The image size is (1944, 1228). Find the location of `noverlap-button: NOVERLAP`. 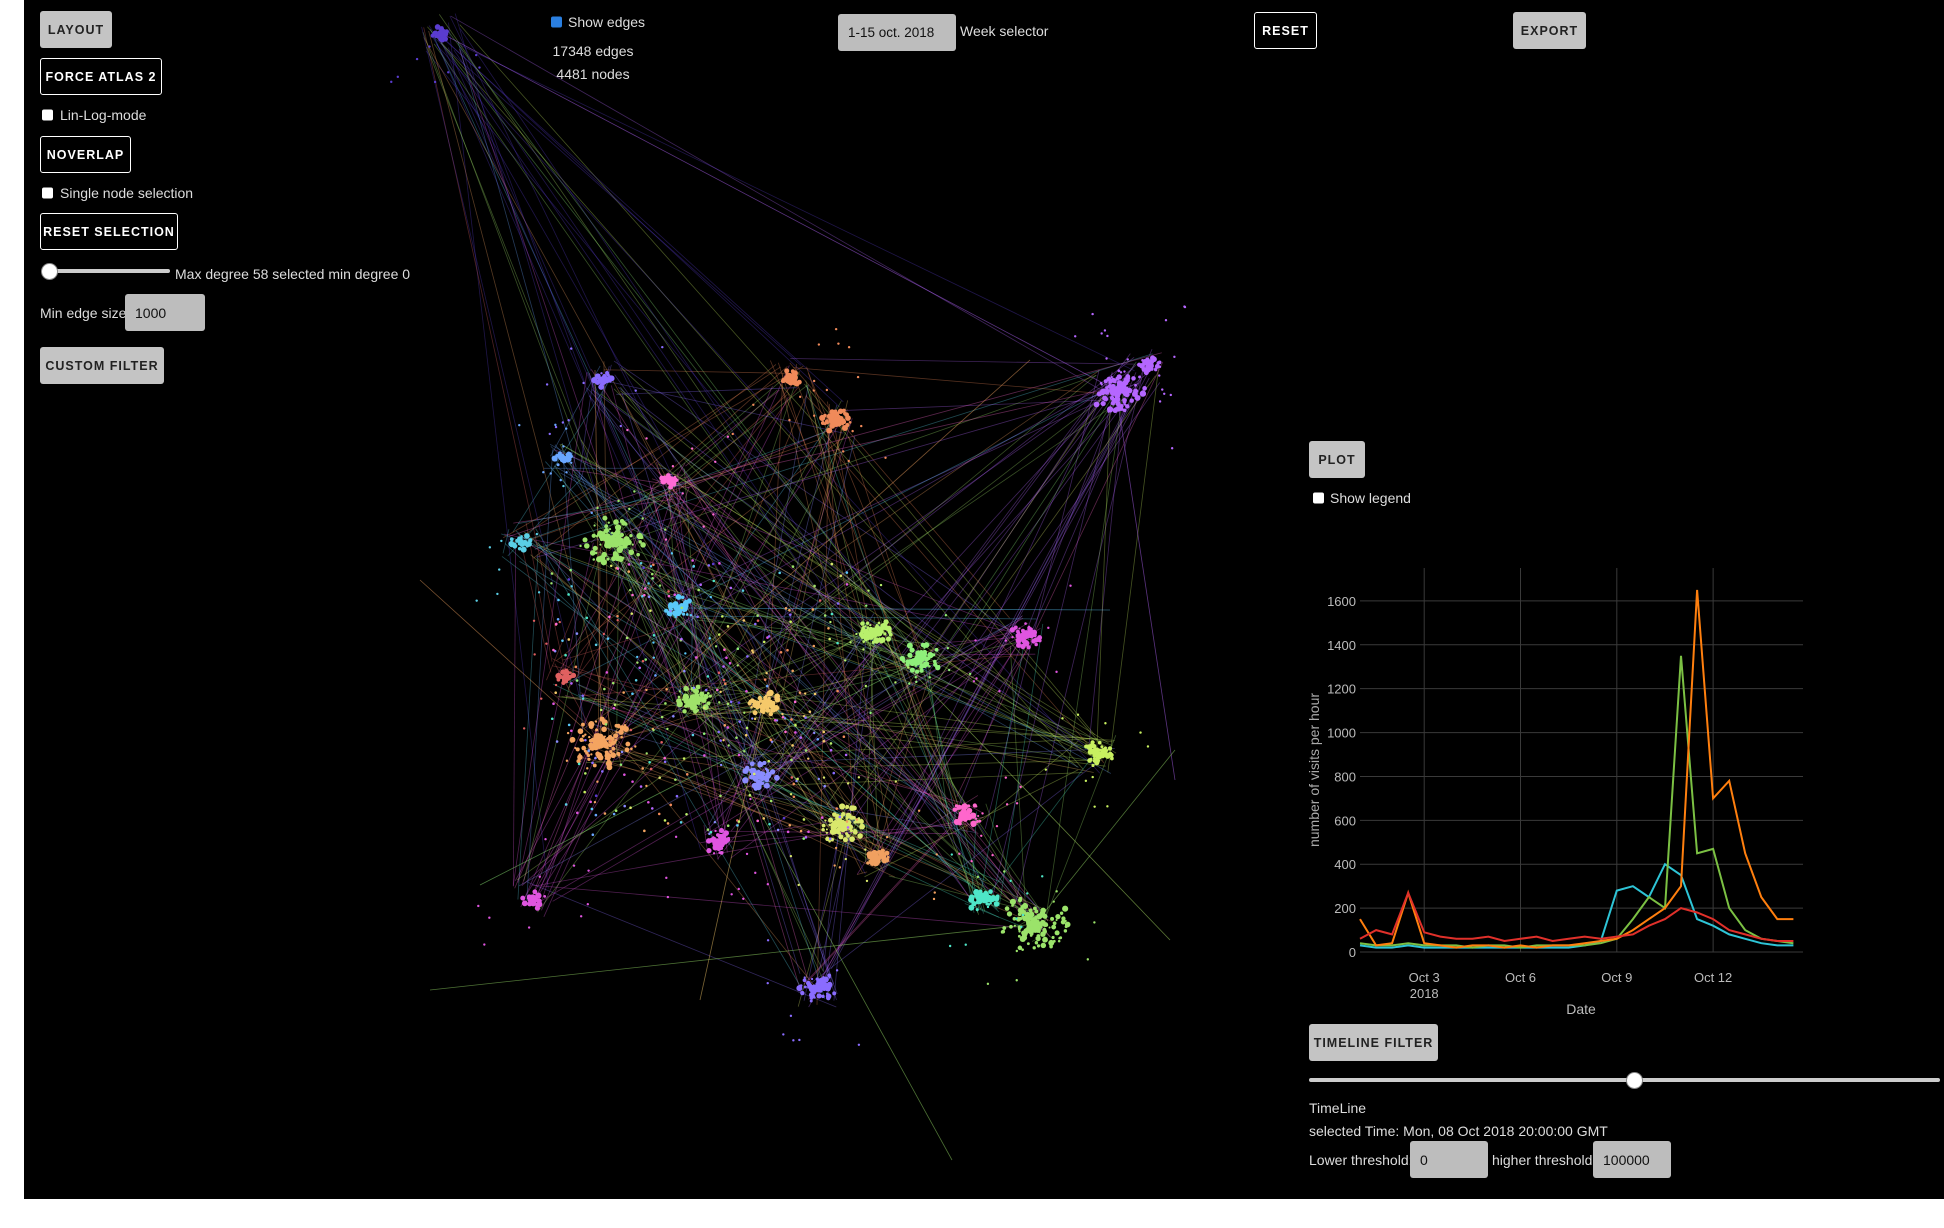

noverlap-button: NOVERLAP is located at coordinates (85, 154).